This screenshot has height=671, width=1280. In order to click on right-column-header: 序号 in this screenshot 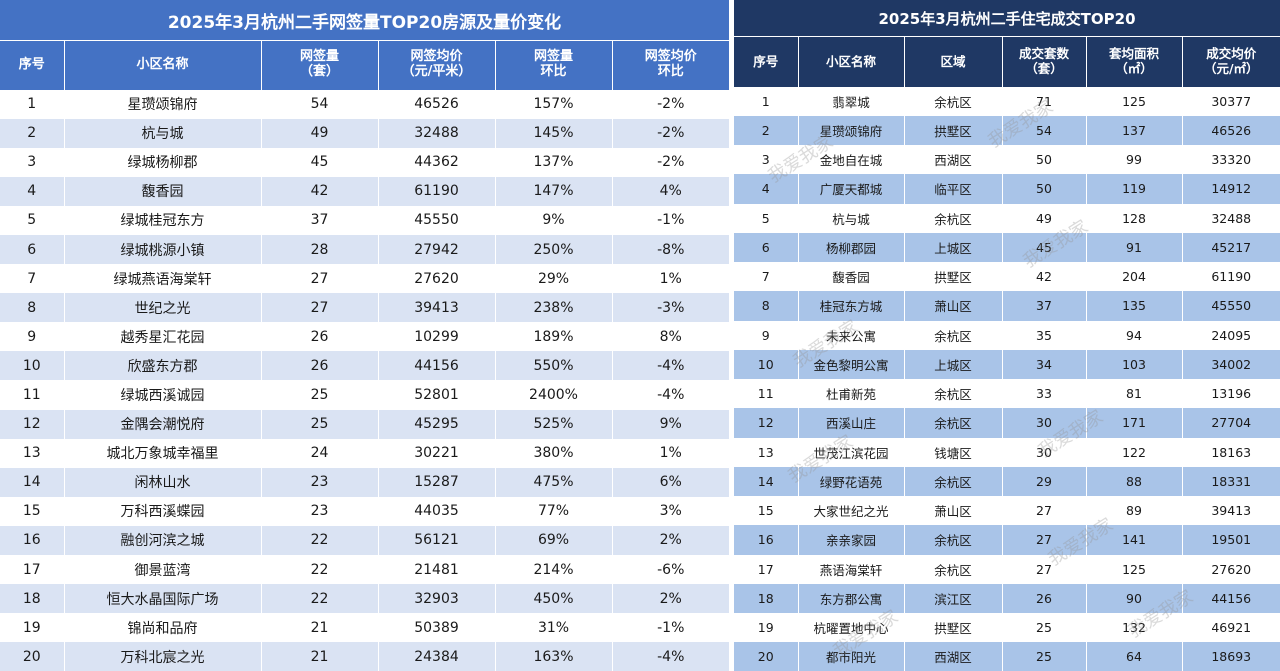, I will do `click(766, 61)`.